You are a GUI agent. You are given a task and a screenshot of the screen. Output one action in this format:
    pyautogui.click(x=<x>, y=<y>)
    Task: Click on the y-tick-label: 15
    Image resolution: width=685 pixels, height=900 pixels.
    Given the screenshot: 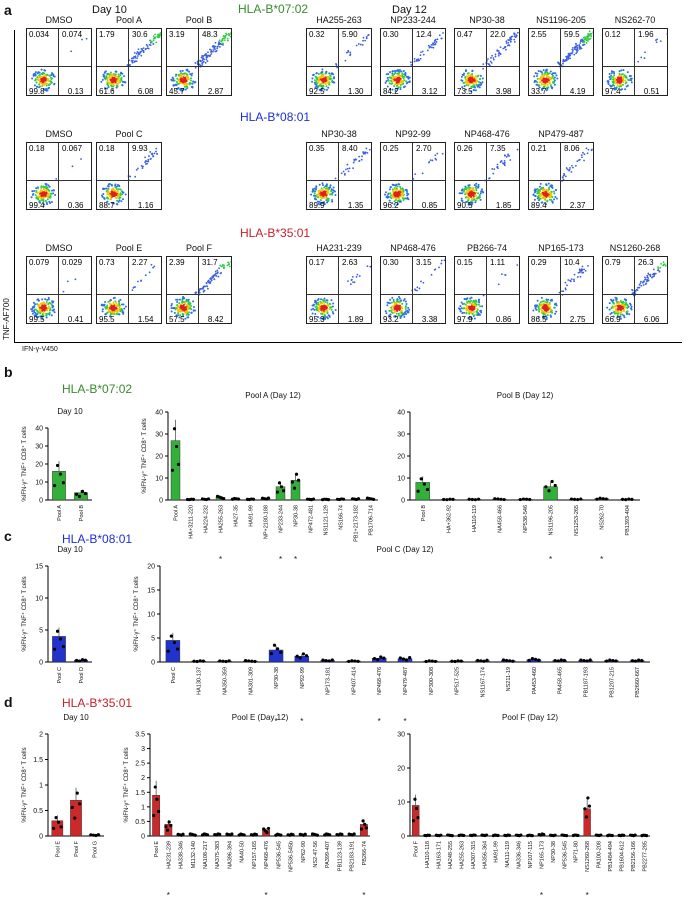 What is the action you would take?
    pyautogui.click(x=151, y=591)
    